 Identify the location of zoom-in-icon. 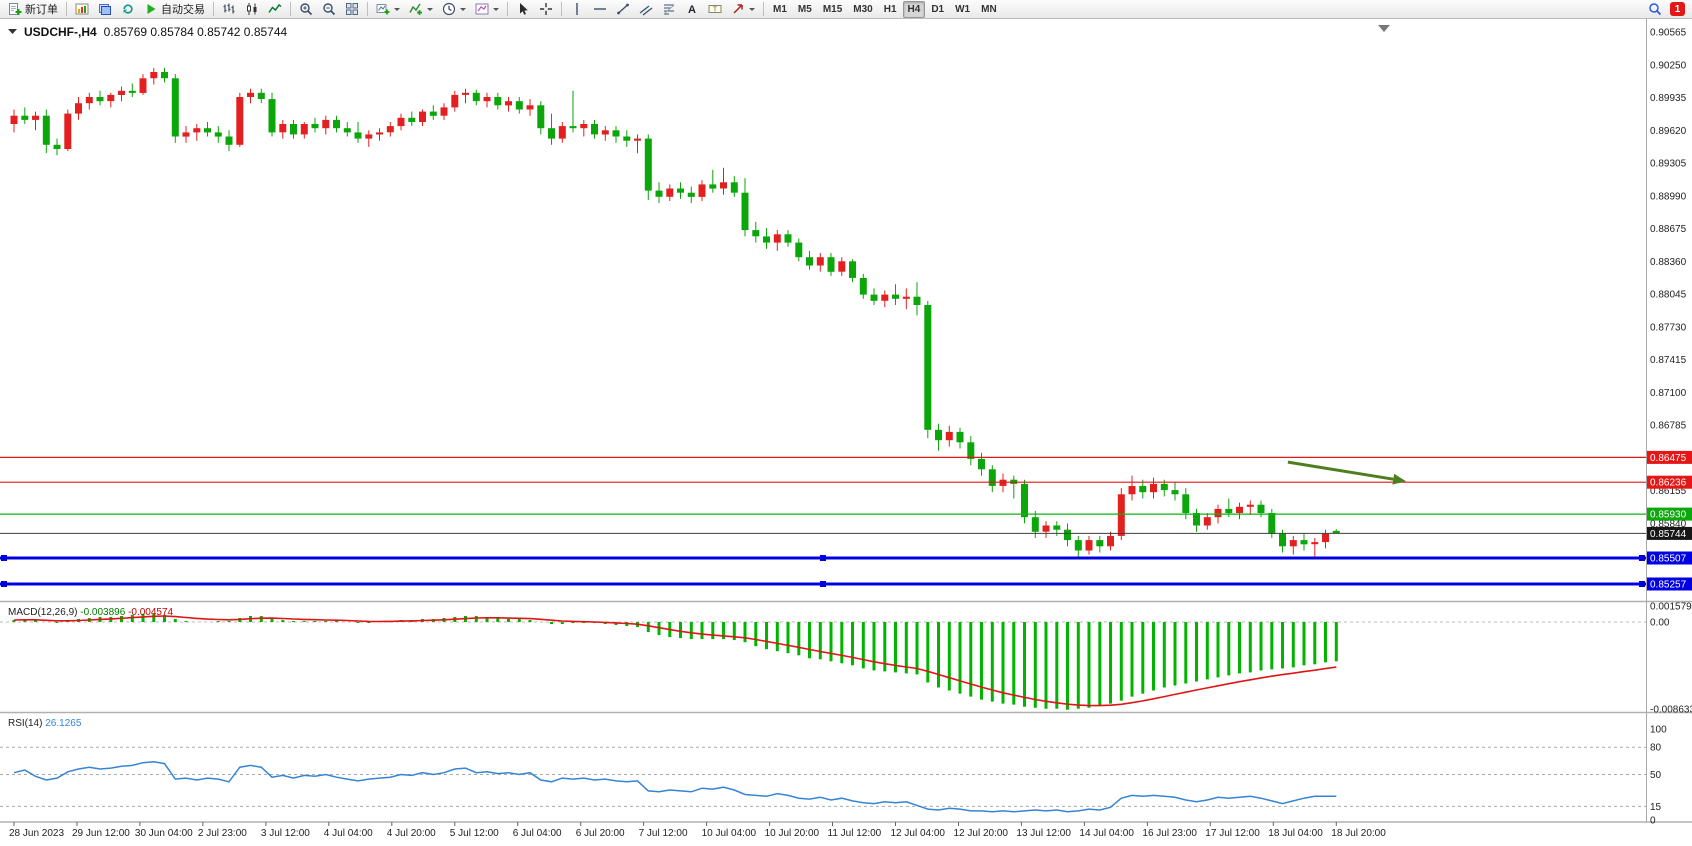
(306, 9).